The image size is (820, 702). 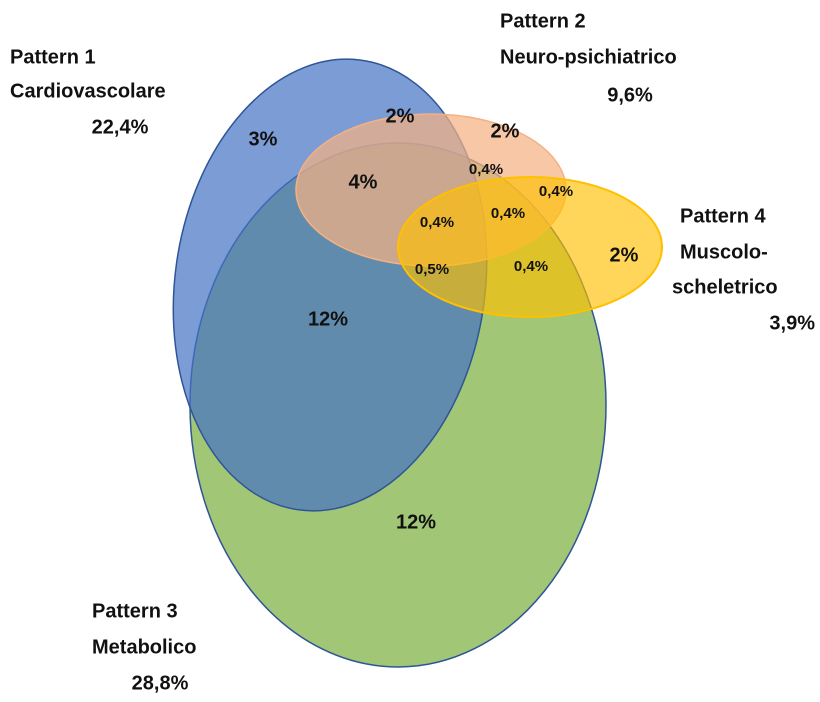 What do you see at coordinates (53, 57) in the screenshot?
I see `set-title: Pattern 1` at bounding box center [53, 57].